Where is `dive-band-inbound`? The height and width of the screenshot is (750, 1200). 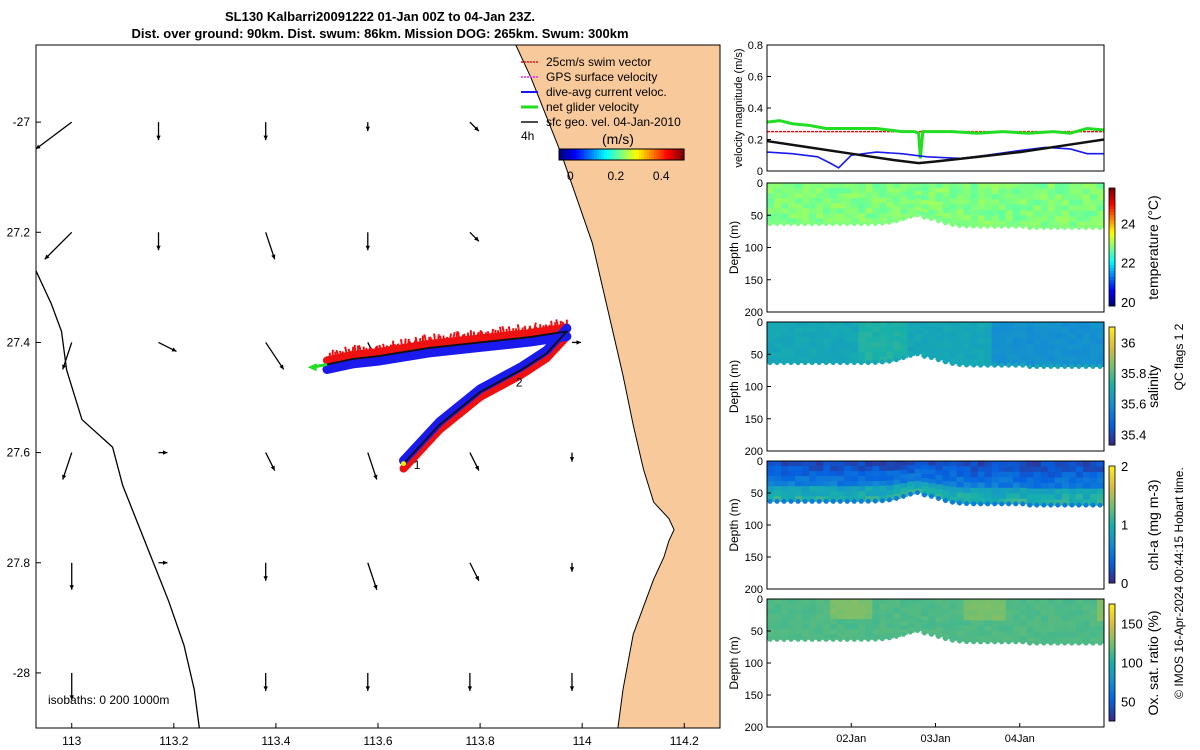
dive-band-inbound is located at coordinates (447, 352).